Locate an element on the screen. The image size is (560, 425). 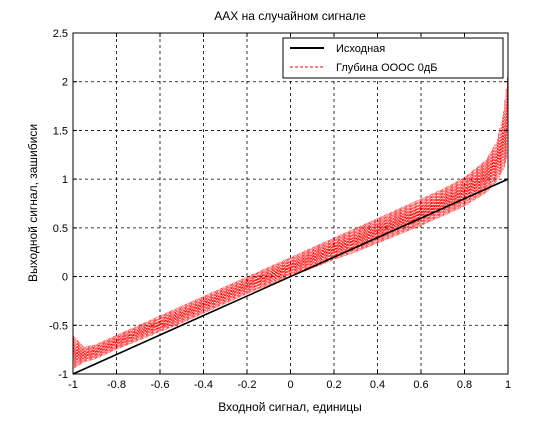
y-tick-label: -1 is located at coordinates (63, 375).